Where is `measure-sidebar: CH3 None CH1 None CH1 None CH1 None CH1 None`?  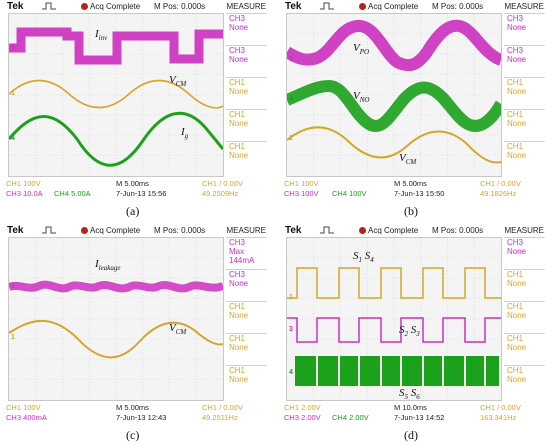 measure-sidebar: CH3 None CH1 None CH1 None CH1 None CH1 None is located at coordinates (524, 319).